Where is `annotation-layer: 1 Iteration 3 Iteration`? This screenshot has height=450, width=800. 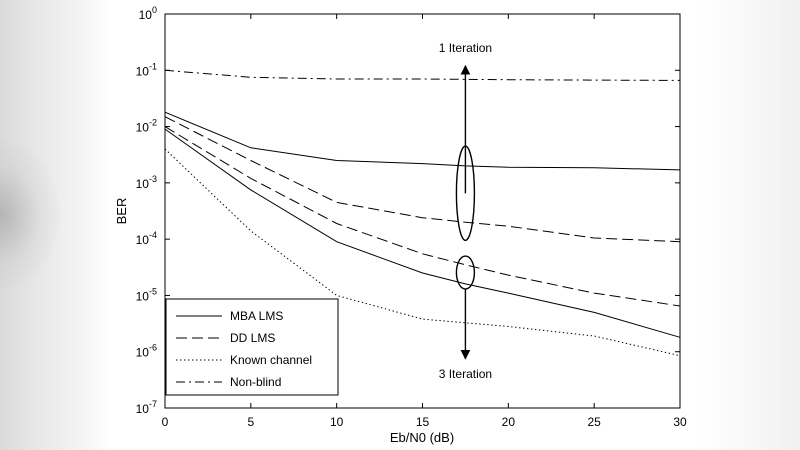 annotation-layer: 1 Iteration 3 Iteration is located at coordinates (465, 211).